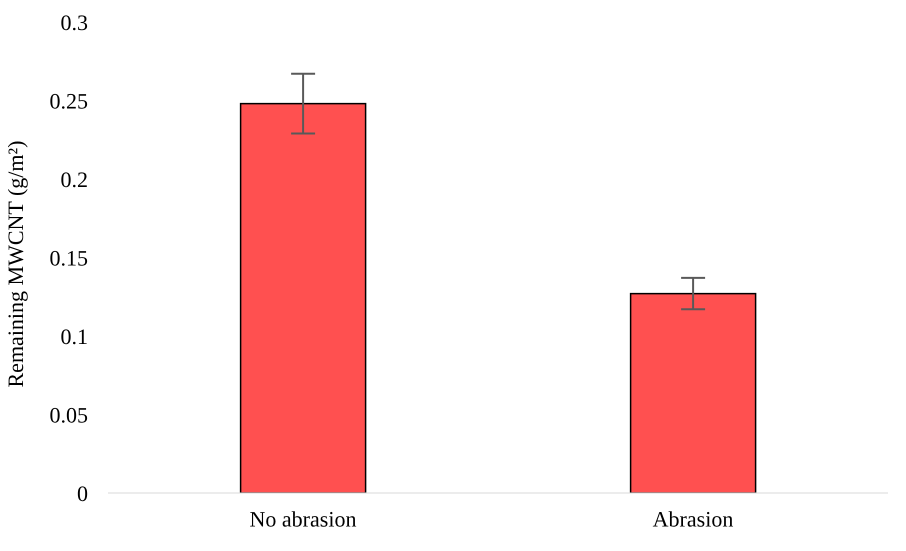 This screenshot has height=551, width=906. What do you see at coordinates (69, 415) in the screenshot?
I see `y-tick-label: 0.05` at bounding box center [69, 415].